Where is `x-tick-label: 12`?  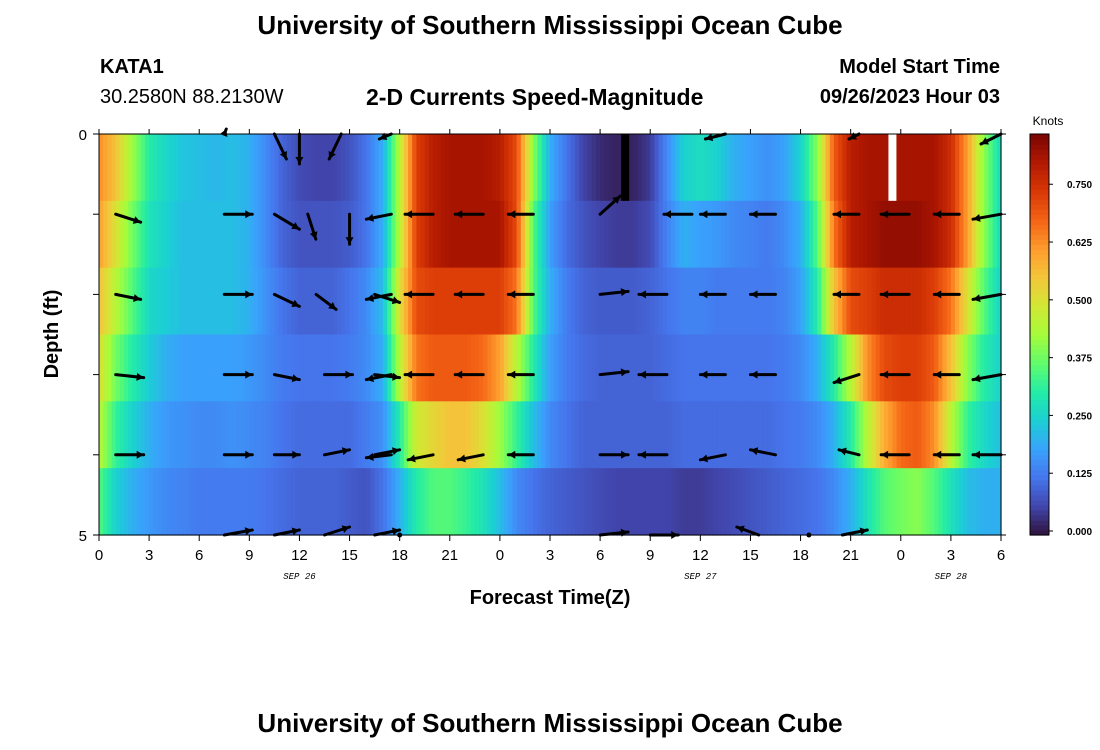 x-tick-label: 12 is located at coordinates (700, 555).